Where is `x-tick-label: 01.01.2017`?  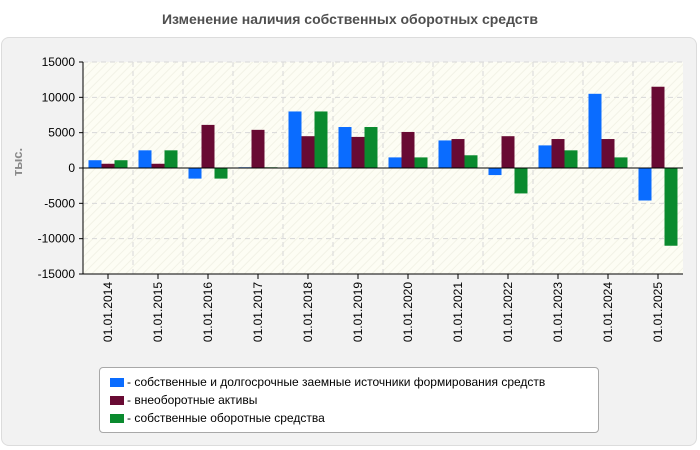
x-tick-label: 01.01.2017 is located at coordinates (258, 312).